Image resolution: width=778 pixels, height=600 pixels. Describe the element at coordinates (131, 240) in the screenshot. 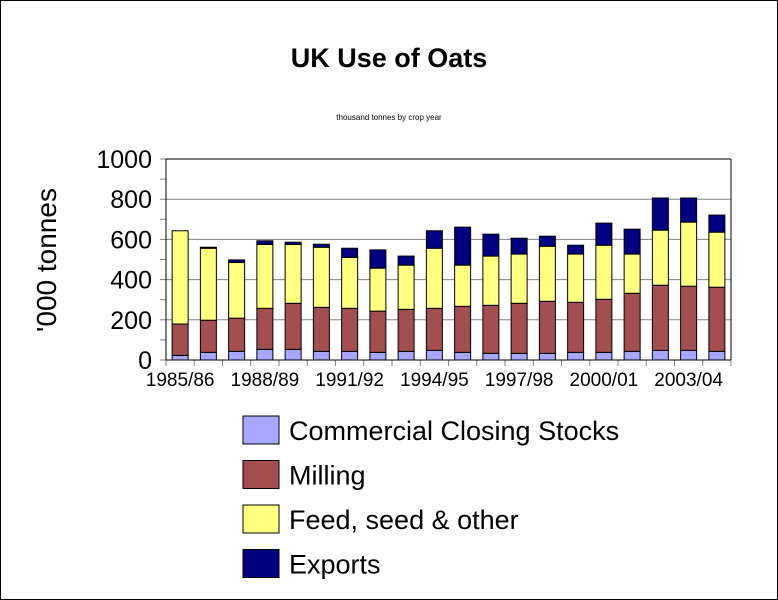

I see `y-tick-label: 600` at that location.